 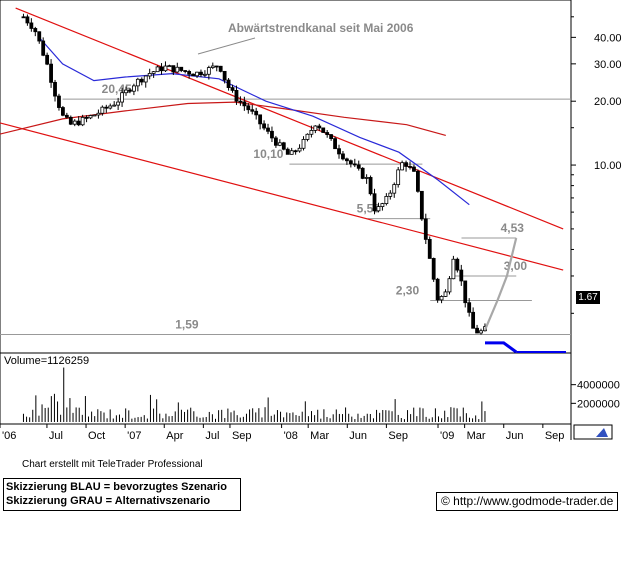 I want to click on x-tick-label: Oct, so click(x=96, y=436).